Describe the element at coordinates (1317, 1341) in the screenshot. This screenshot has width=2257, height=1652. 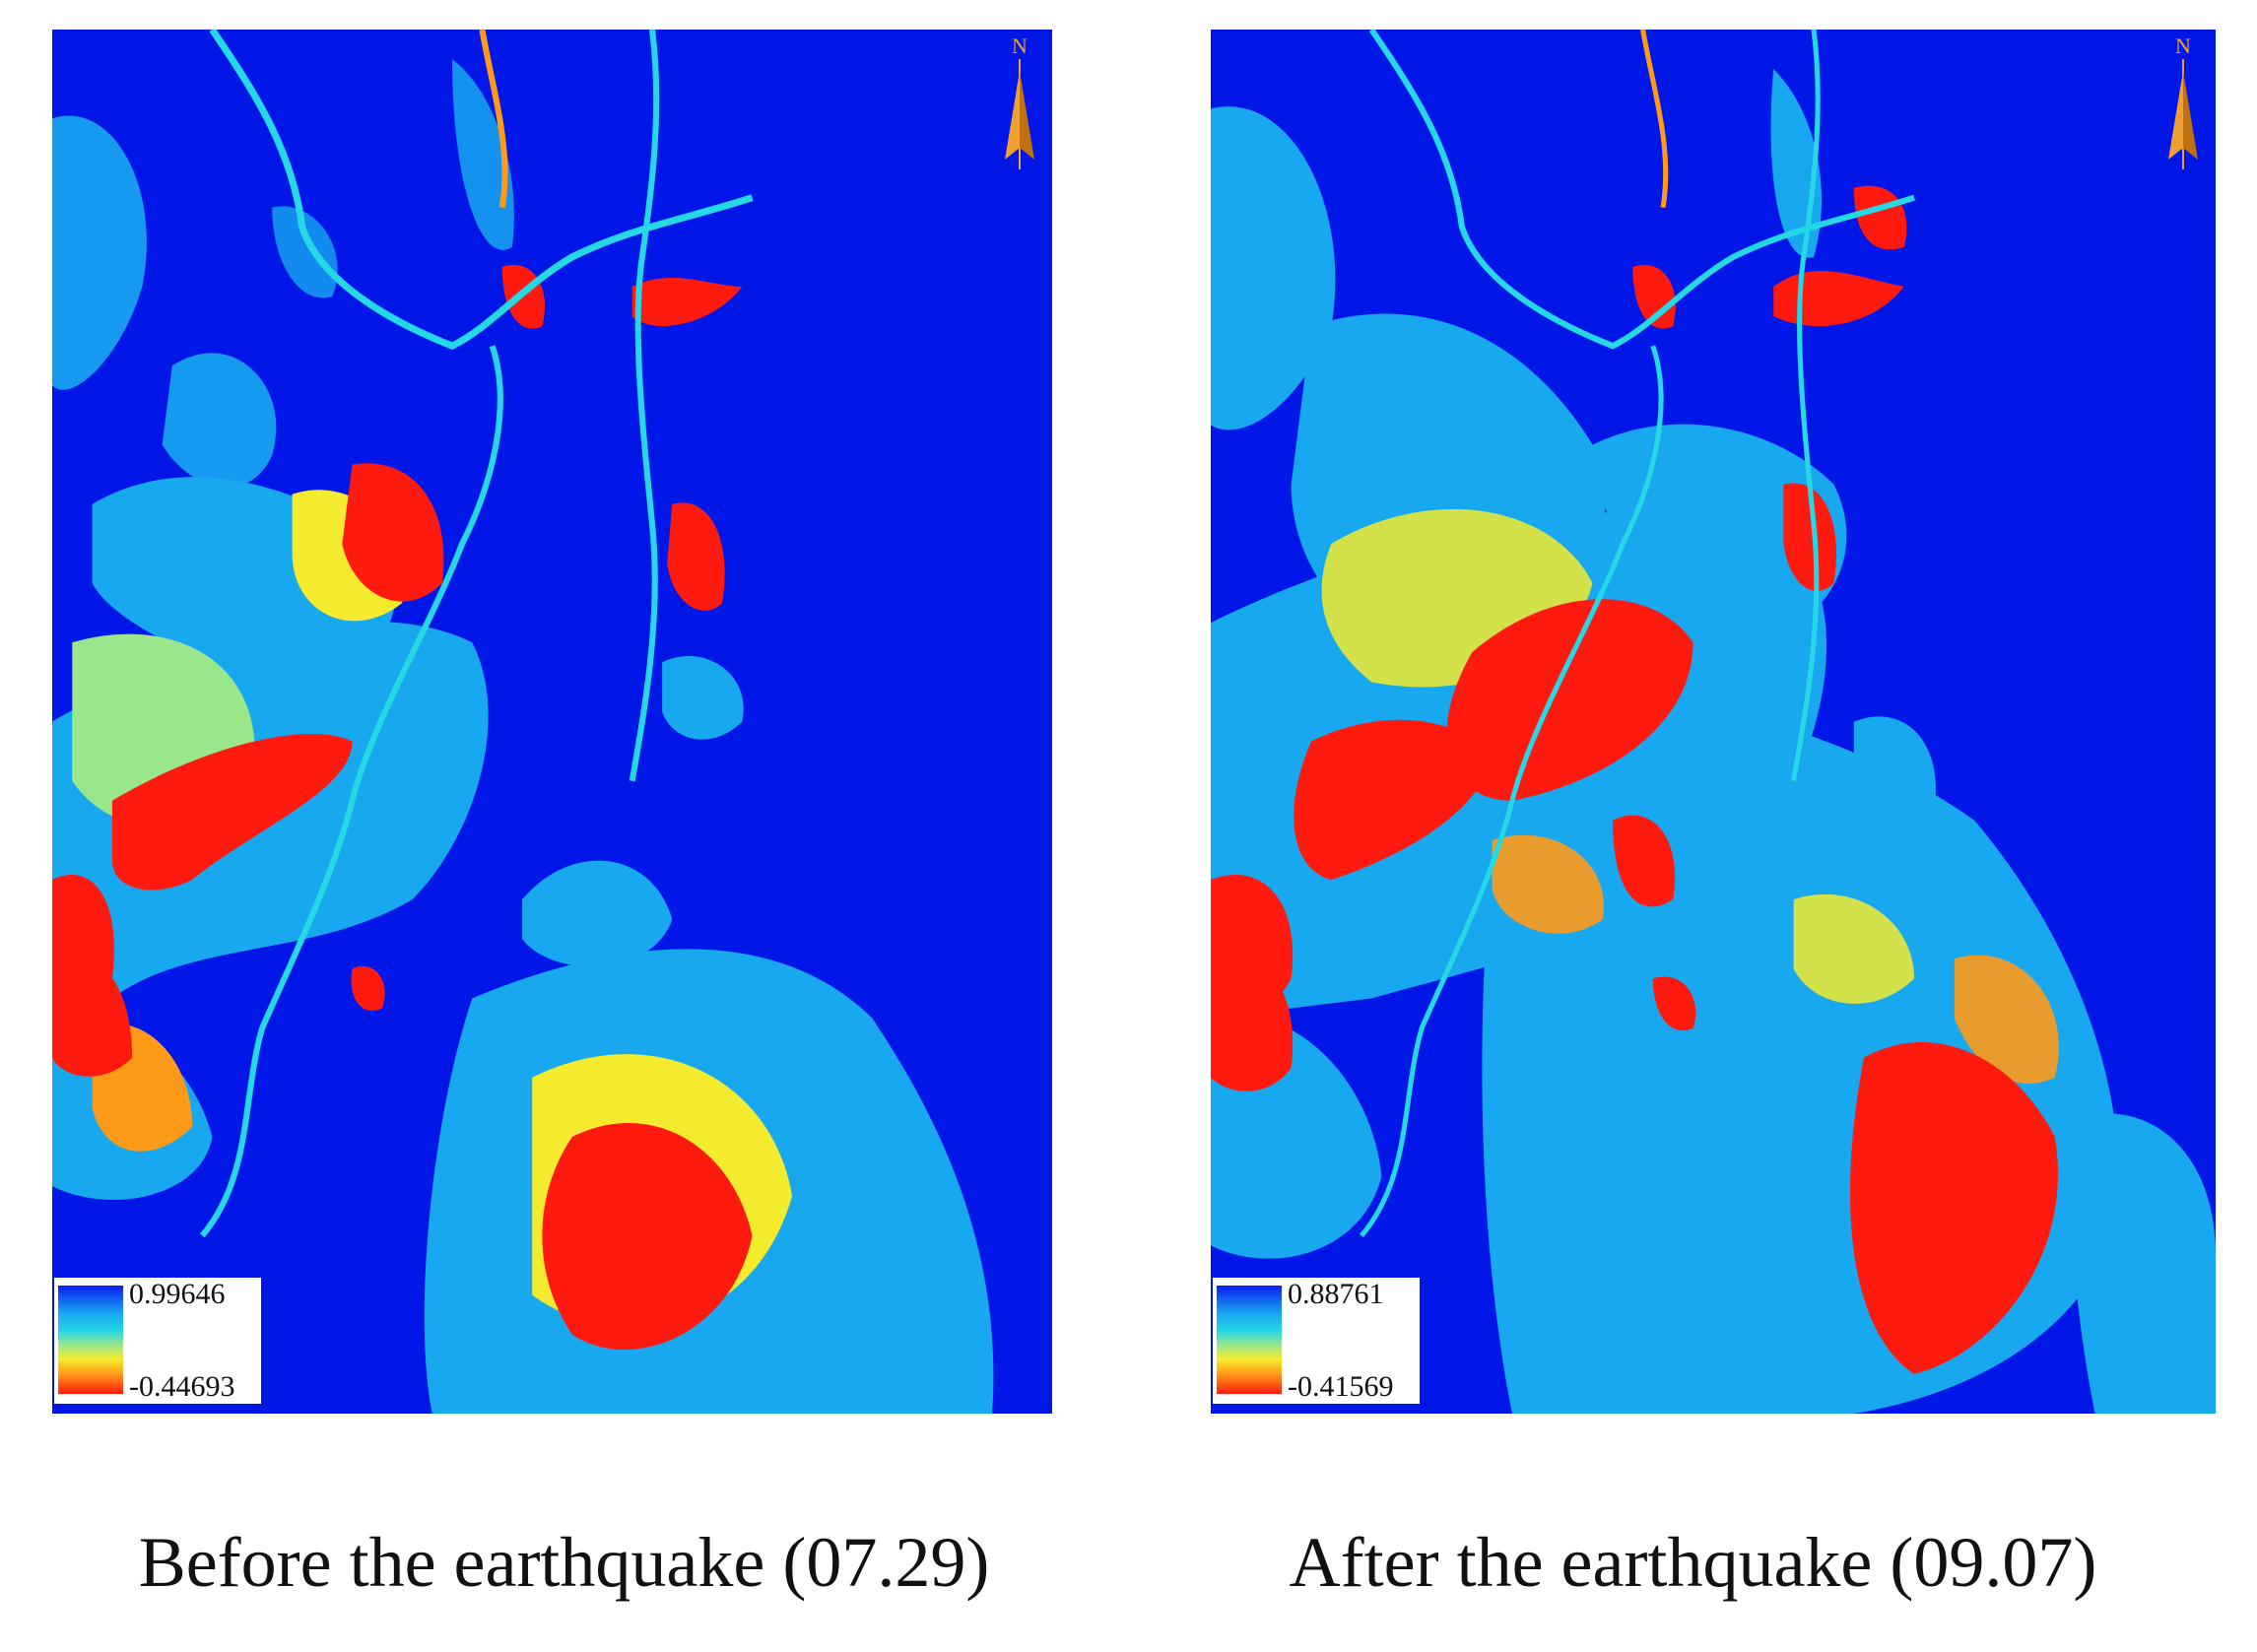
I see `legend-after: 0.88761 -0.41569` at that location.